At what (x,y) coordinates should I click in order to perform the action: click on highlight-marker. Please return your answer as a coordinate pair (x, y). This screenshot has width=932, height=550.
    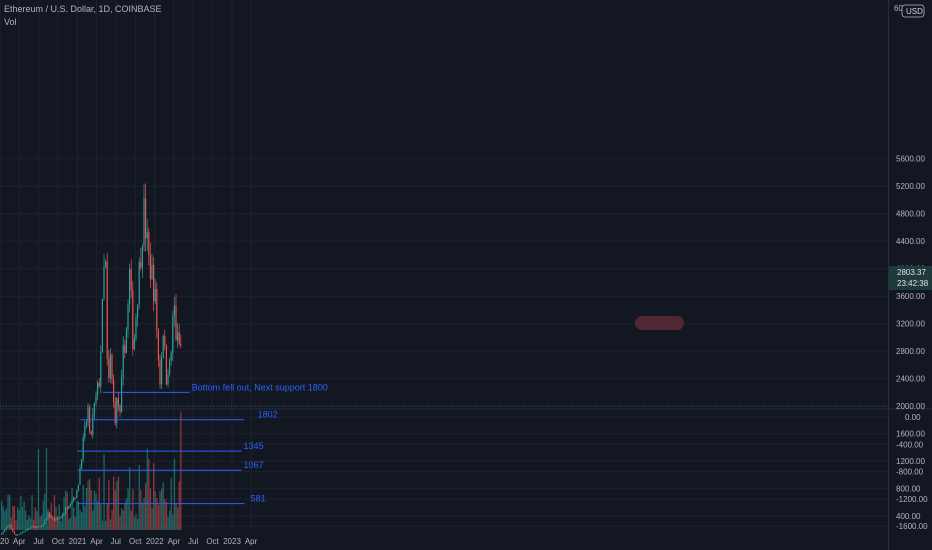
    Looking at the image, I should click on (659, 323).